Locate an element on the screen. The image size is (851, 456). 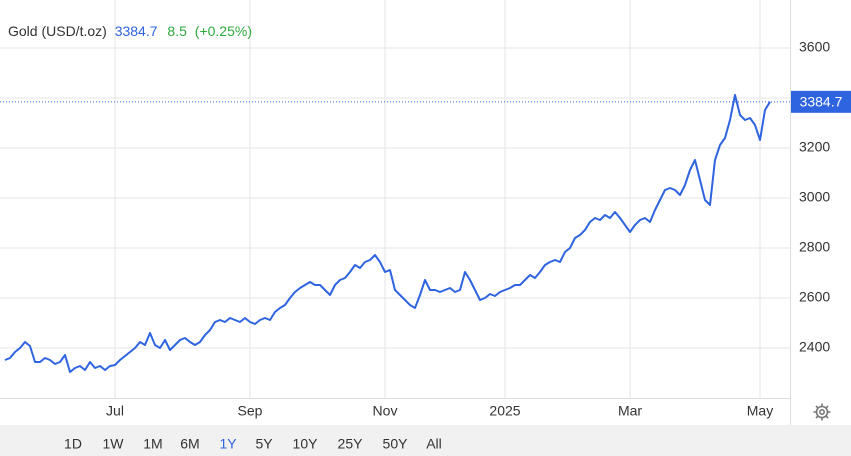
price-badge-label: 3384.7 is located at coordinates (821, 102).